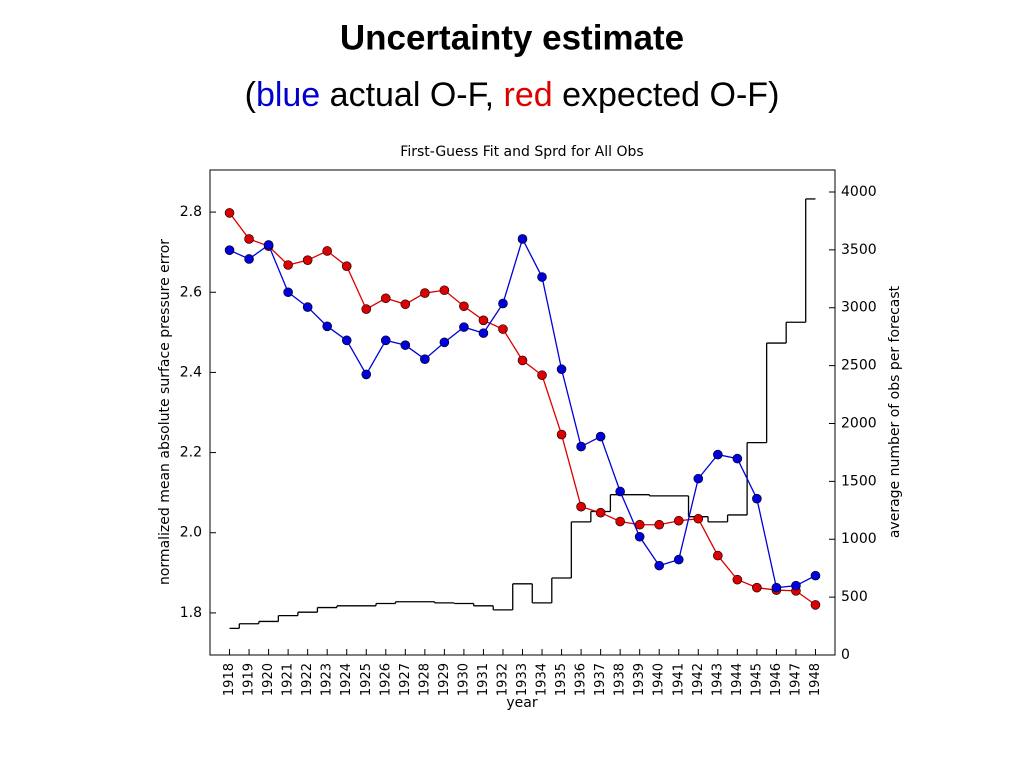 This screenshot has width=1024, height=772. I want to click on y2-tick-label: 500, so click(854, 597).